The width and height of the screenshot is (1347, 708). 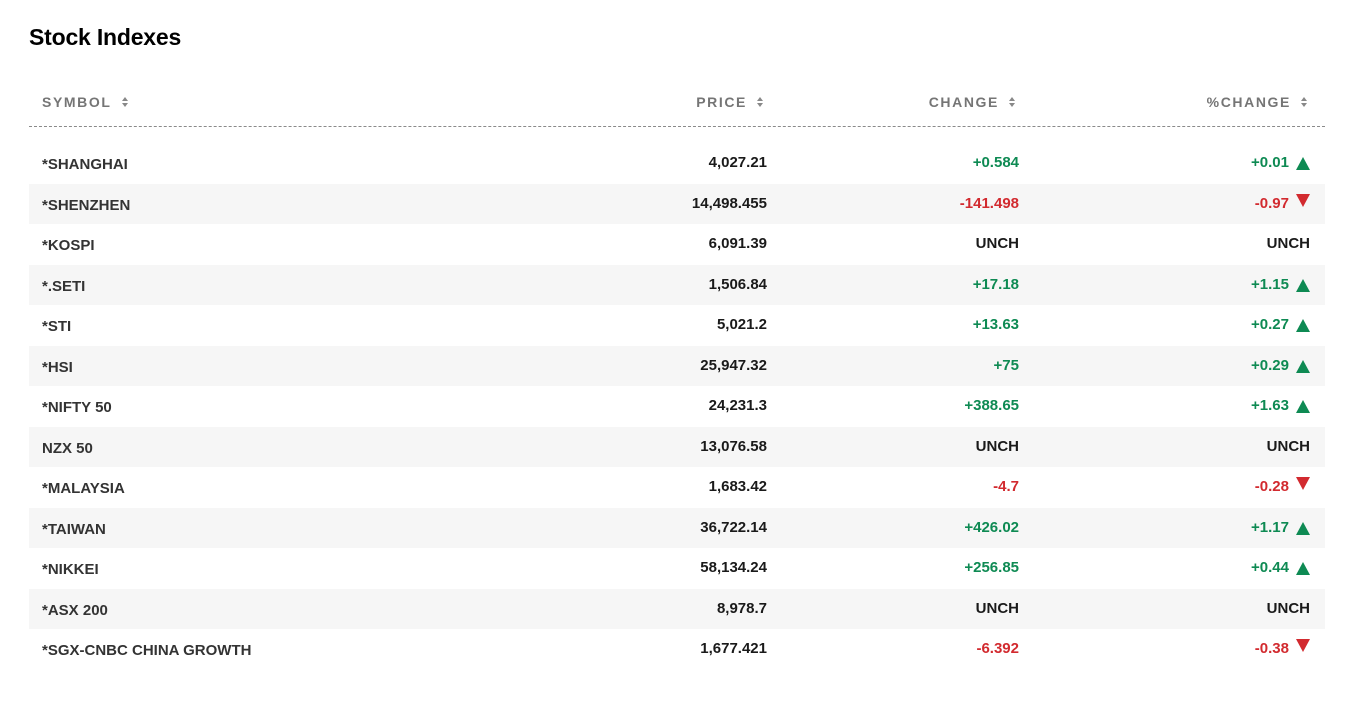 I want to click on pct-change-value: -0.97, so click(x=1271, y=203).